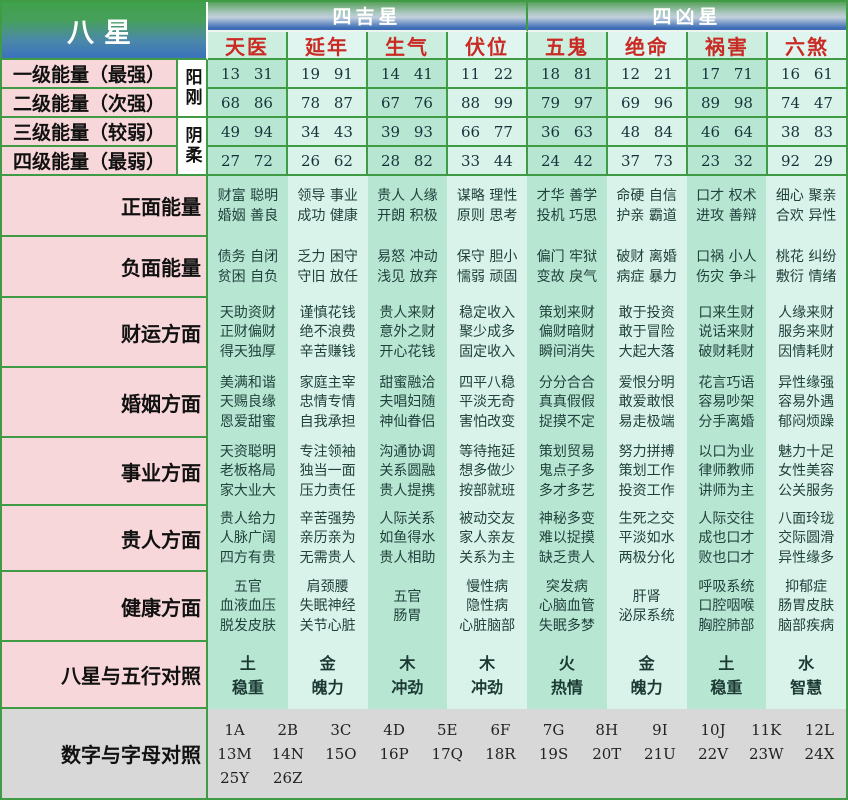 This screenshot has height=800, width=848. Describe the element at coordinates (660, 729) in the screenshot. I see `number-letter-pair: 9I` at that location.